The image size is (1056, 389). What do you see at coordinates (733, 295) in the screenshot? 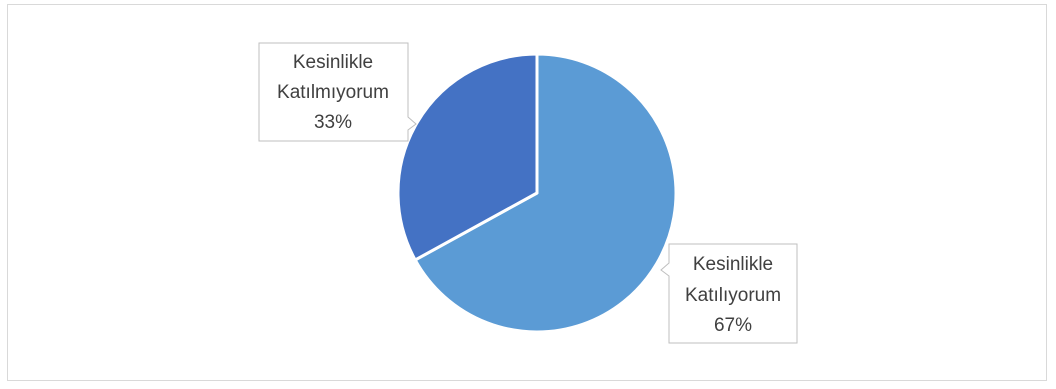
I see `data-label-katiliyorum-line2: Katılıyorum` at bounding box center [733, 295].